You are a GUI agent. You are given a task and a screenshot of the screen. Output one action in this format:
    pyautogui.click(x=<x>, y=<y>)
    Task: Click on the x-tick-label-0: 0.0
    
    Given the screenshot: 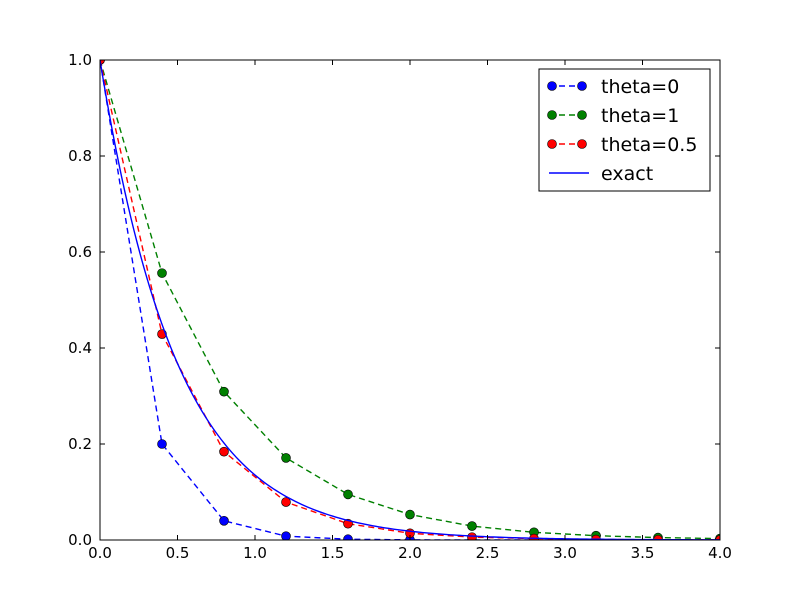 What is the action you would take?
    pyautogui.click(x=100, y=553)
    